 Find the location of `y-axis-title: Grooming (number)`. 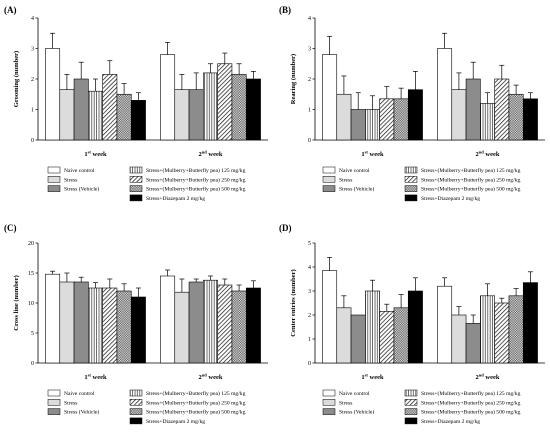

y-axis-title: Grooming (number) is located at coordinates (16, 79).